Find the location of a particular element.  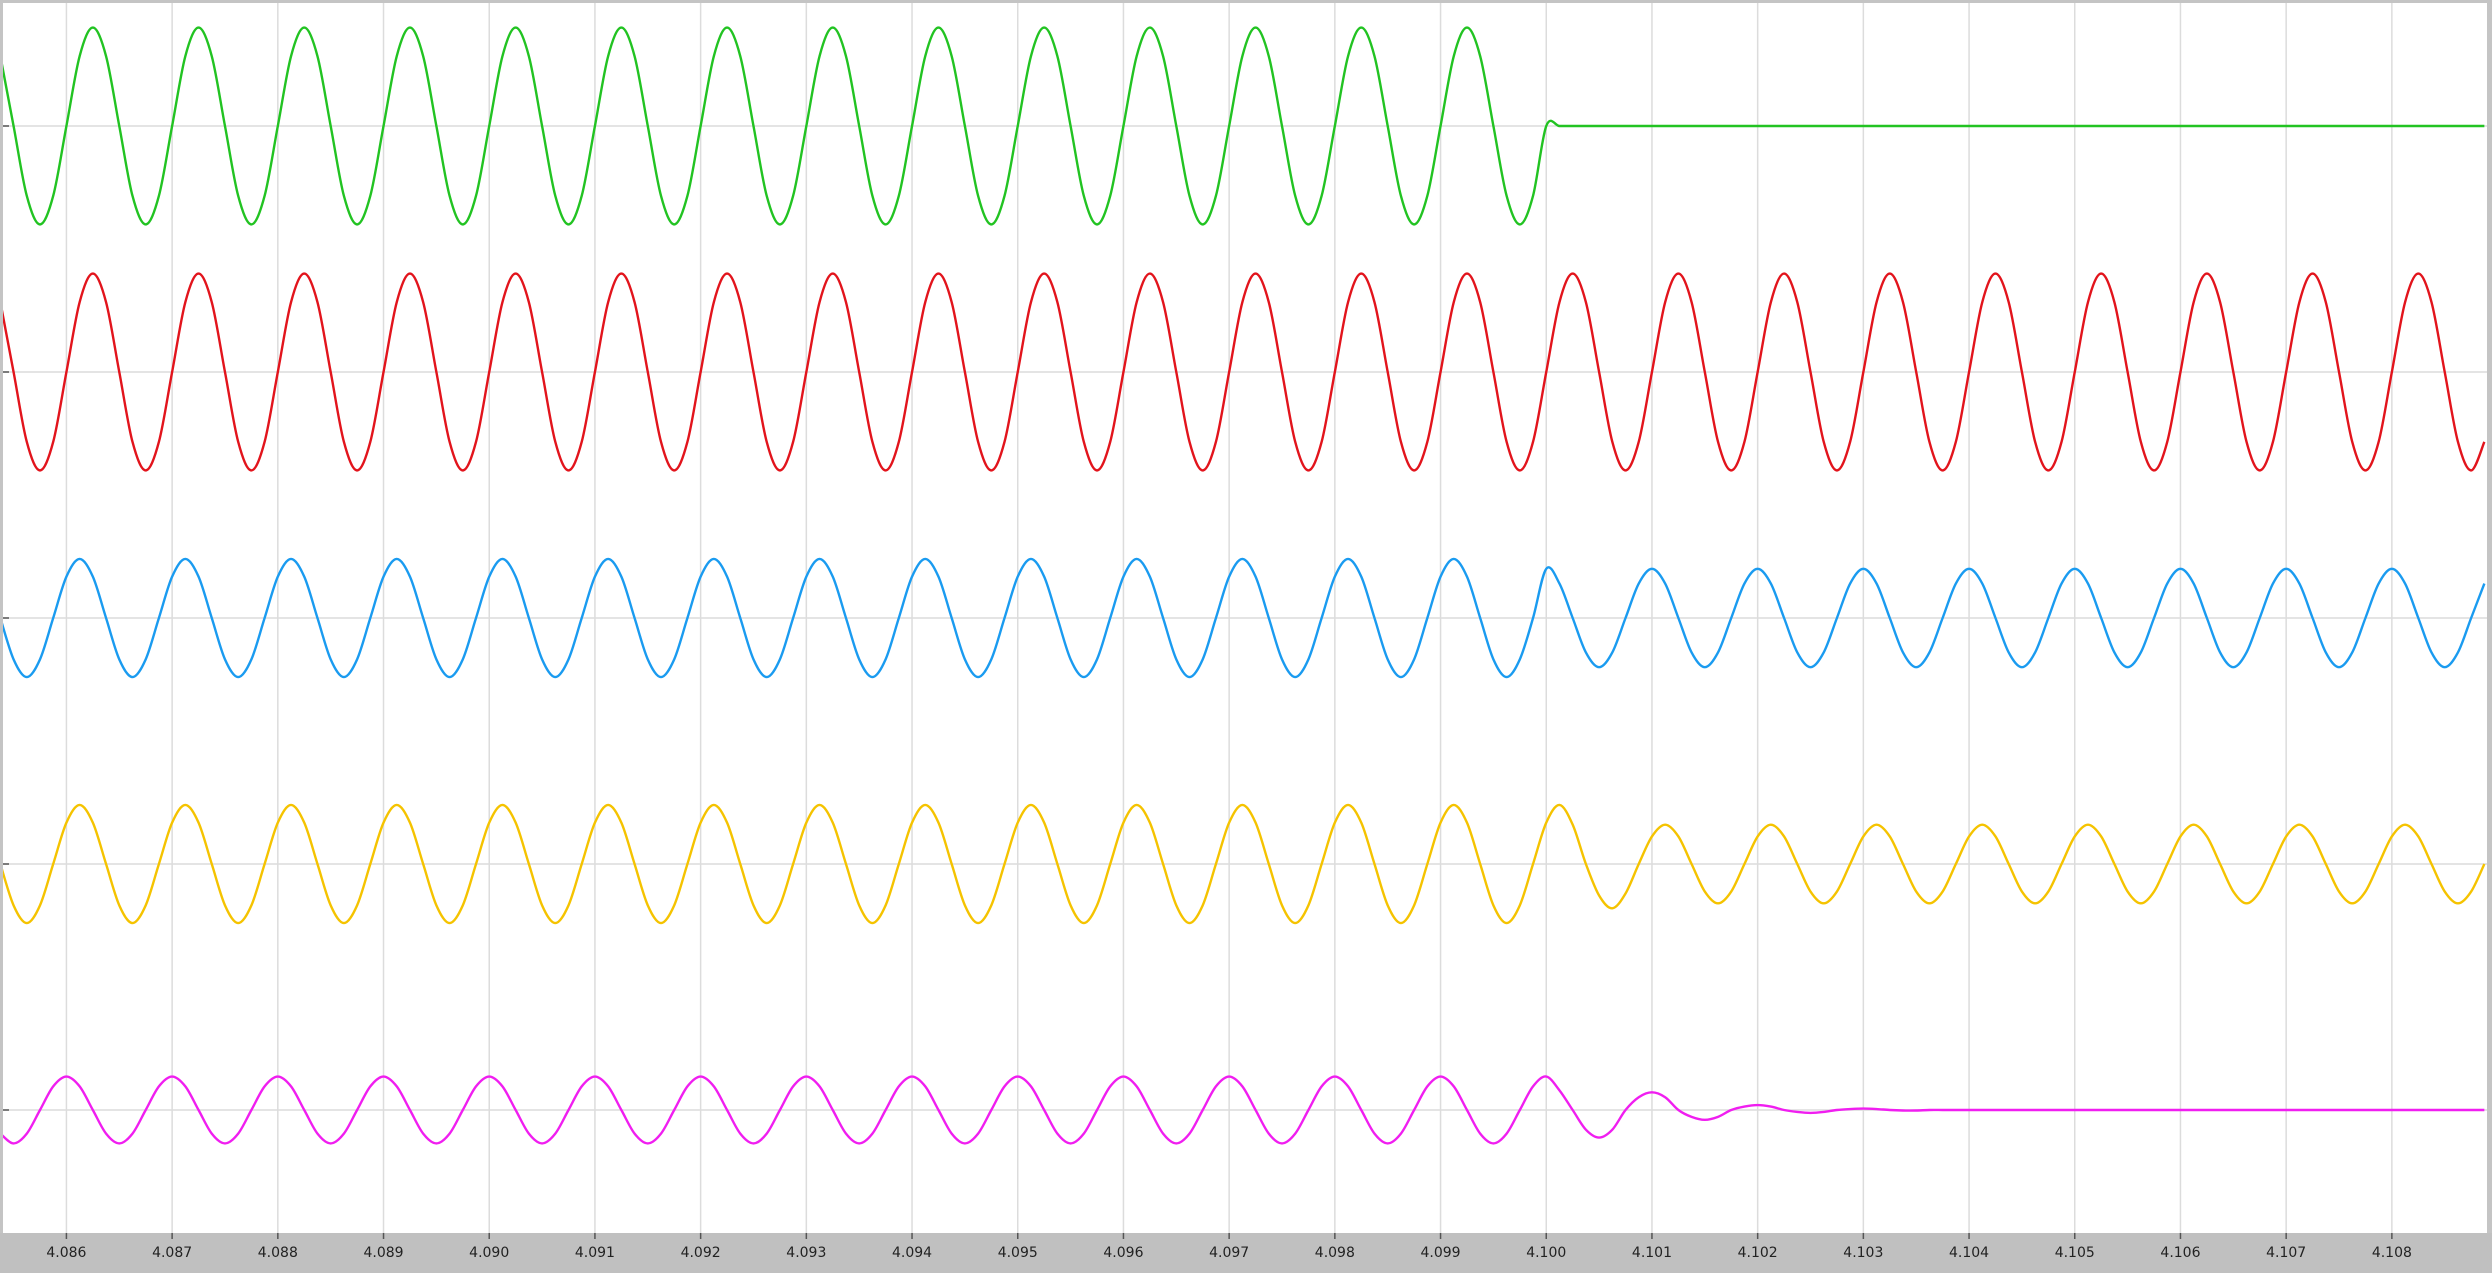

x-tick-label: 4.098 is located at coordinates (1335, 1253).